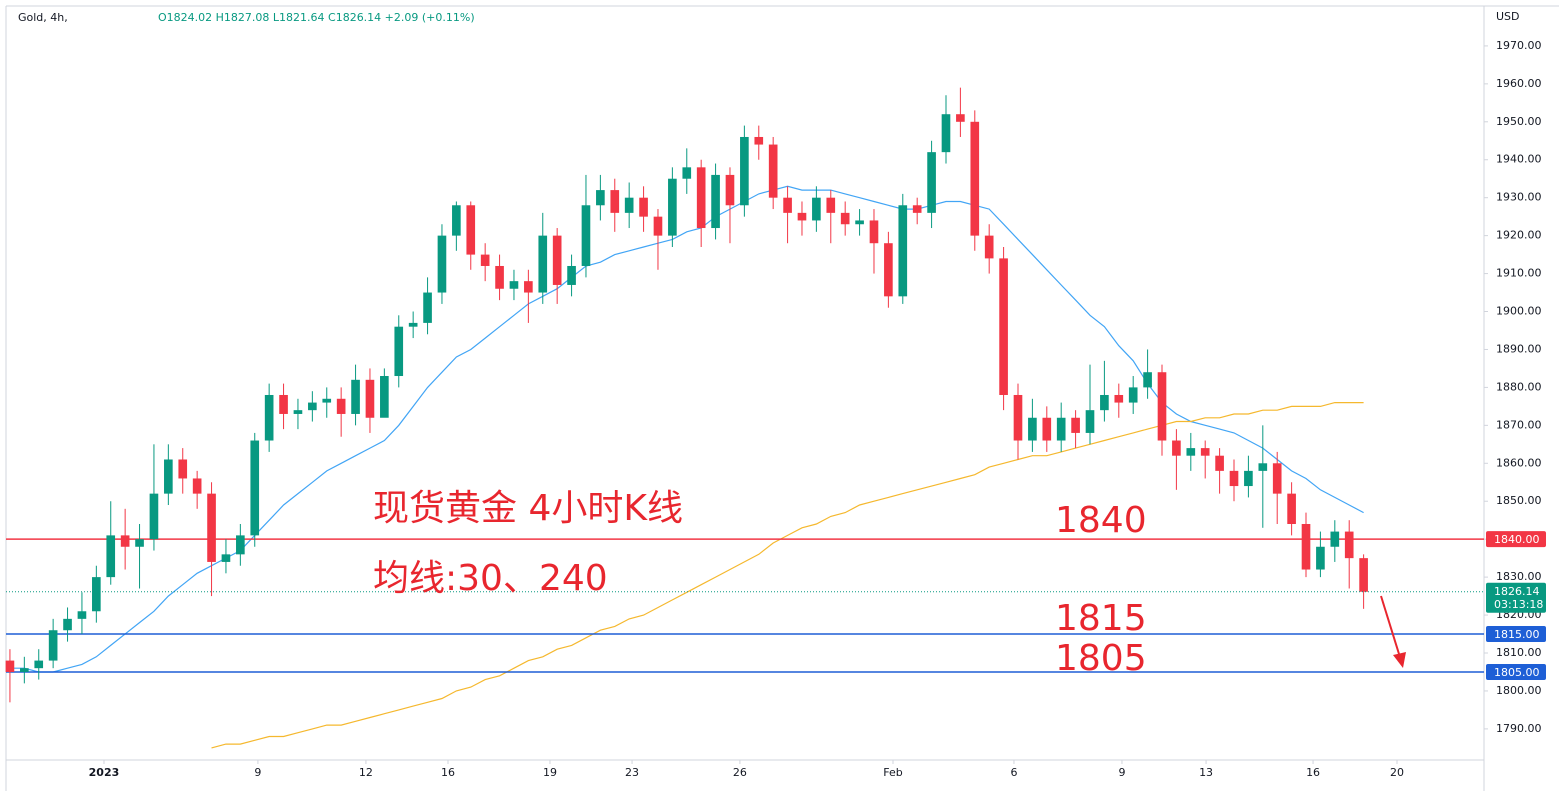 The image size is (1559, 795). I want to click on y-tick-label: 1930.00, so click(1519, 197).